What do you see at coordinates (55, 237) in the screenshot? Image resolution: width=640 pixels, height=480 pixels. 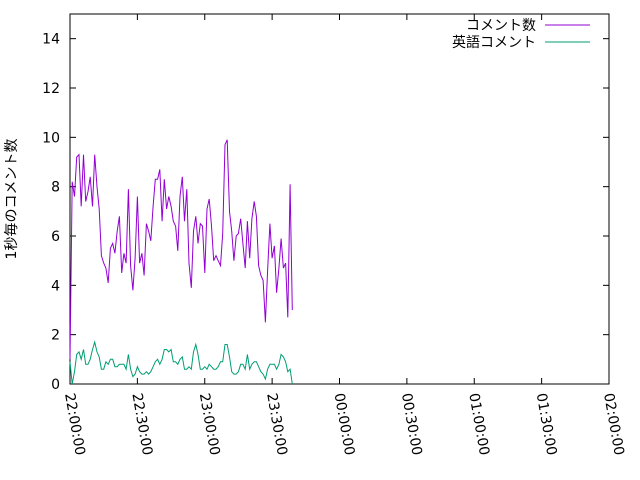 I see `y-tick-label-3: 6` at bounding box center [55, 237].